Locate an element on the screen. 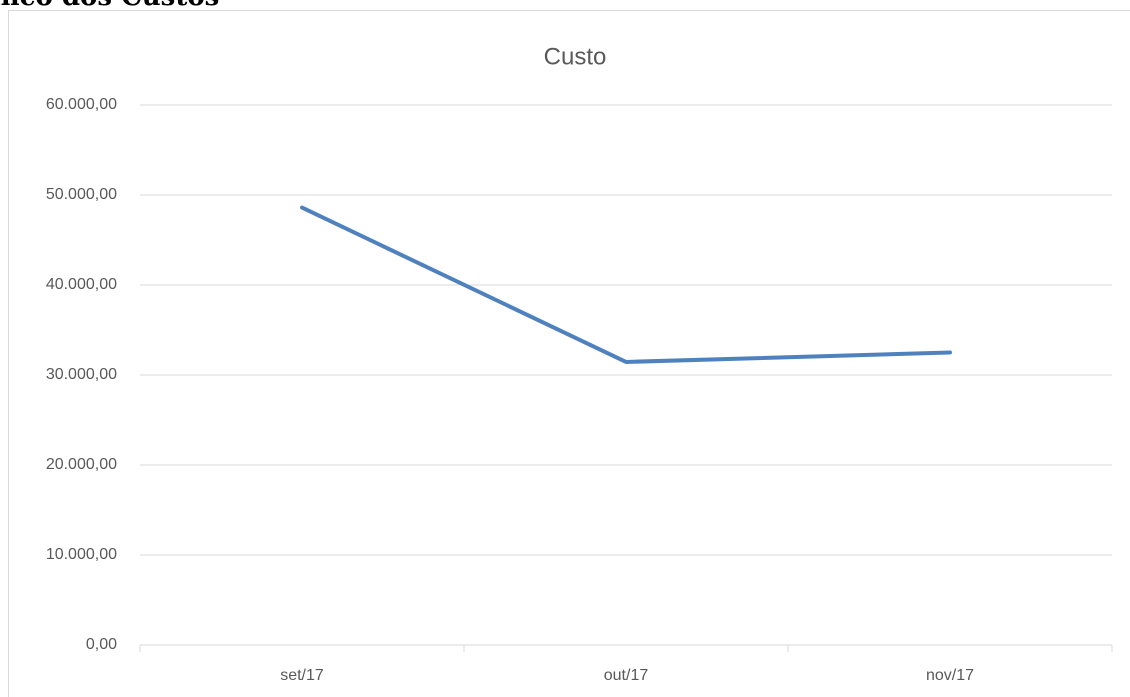  y-tick-label: 40.000,00 is located at coordinates (81, 284).